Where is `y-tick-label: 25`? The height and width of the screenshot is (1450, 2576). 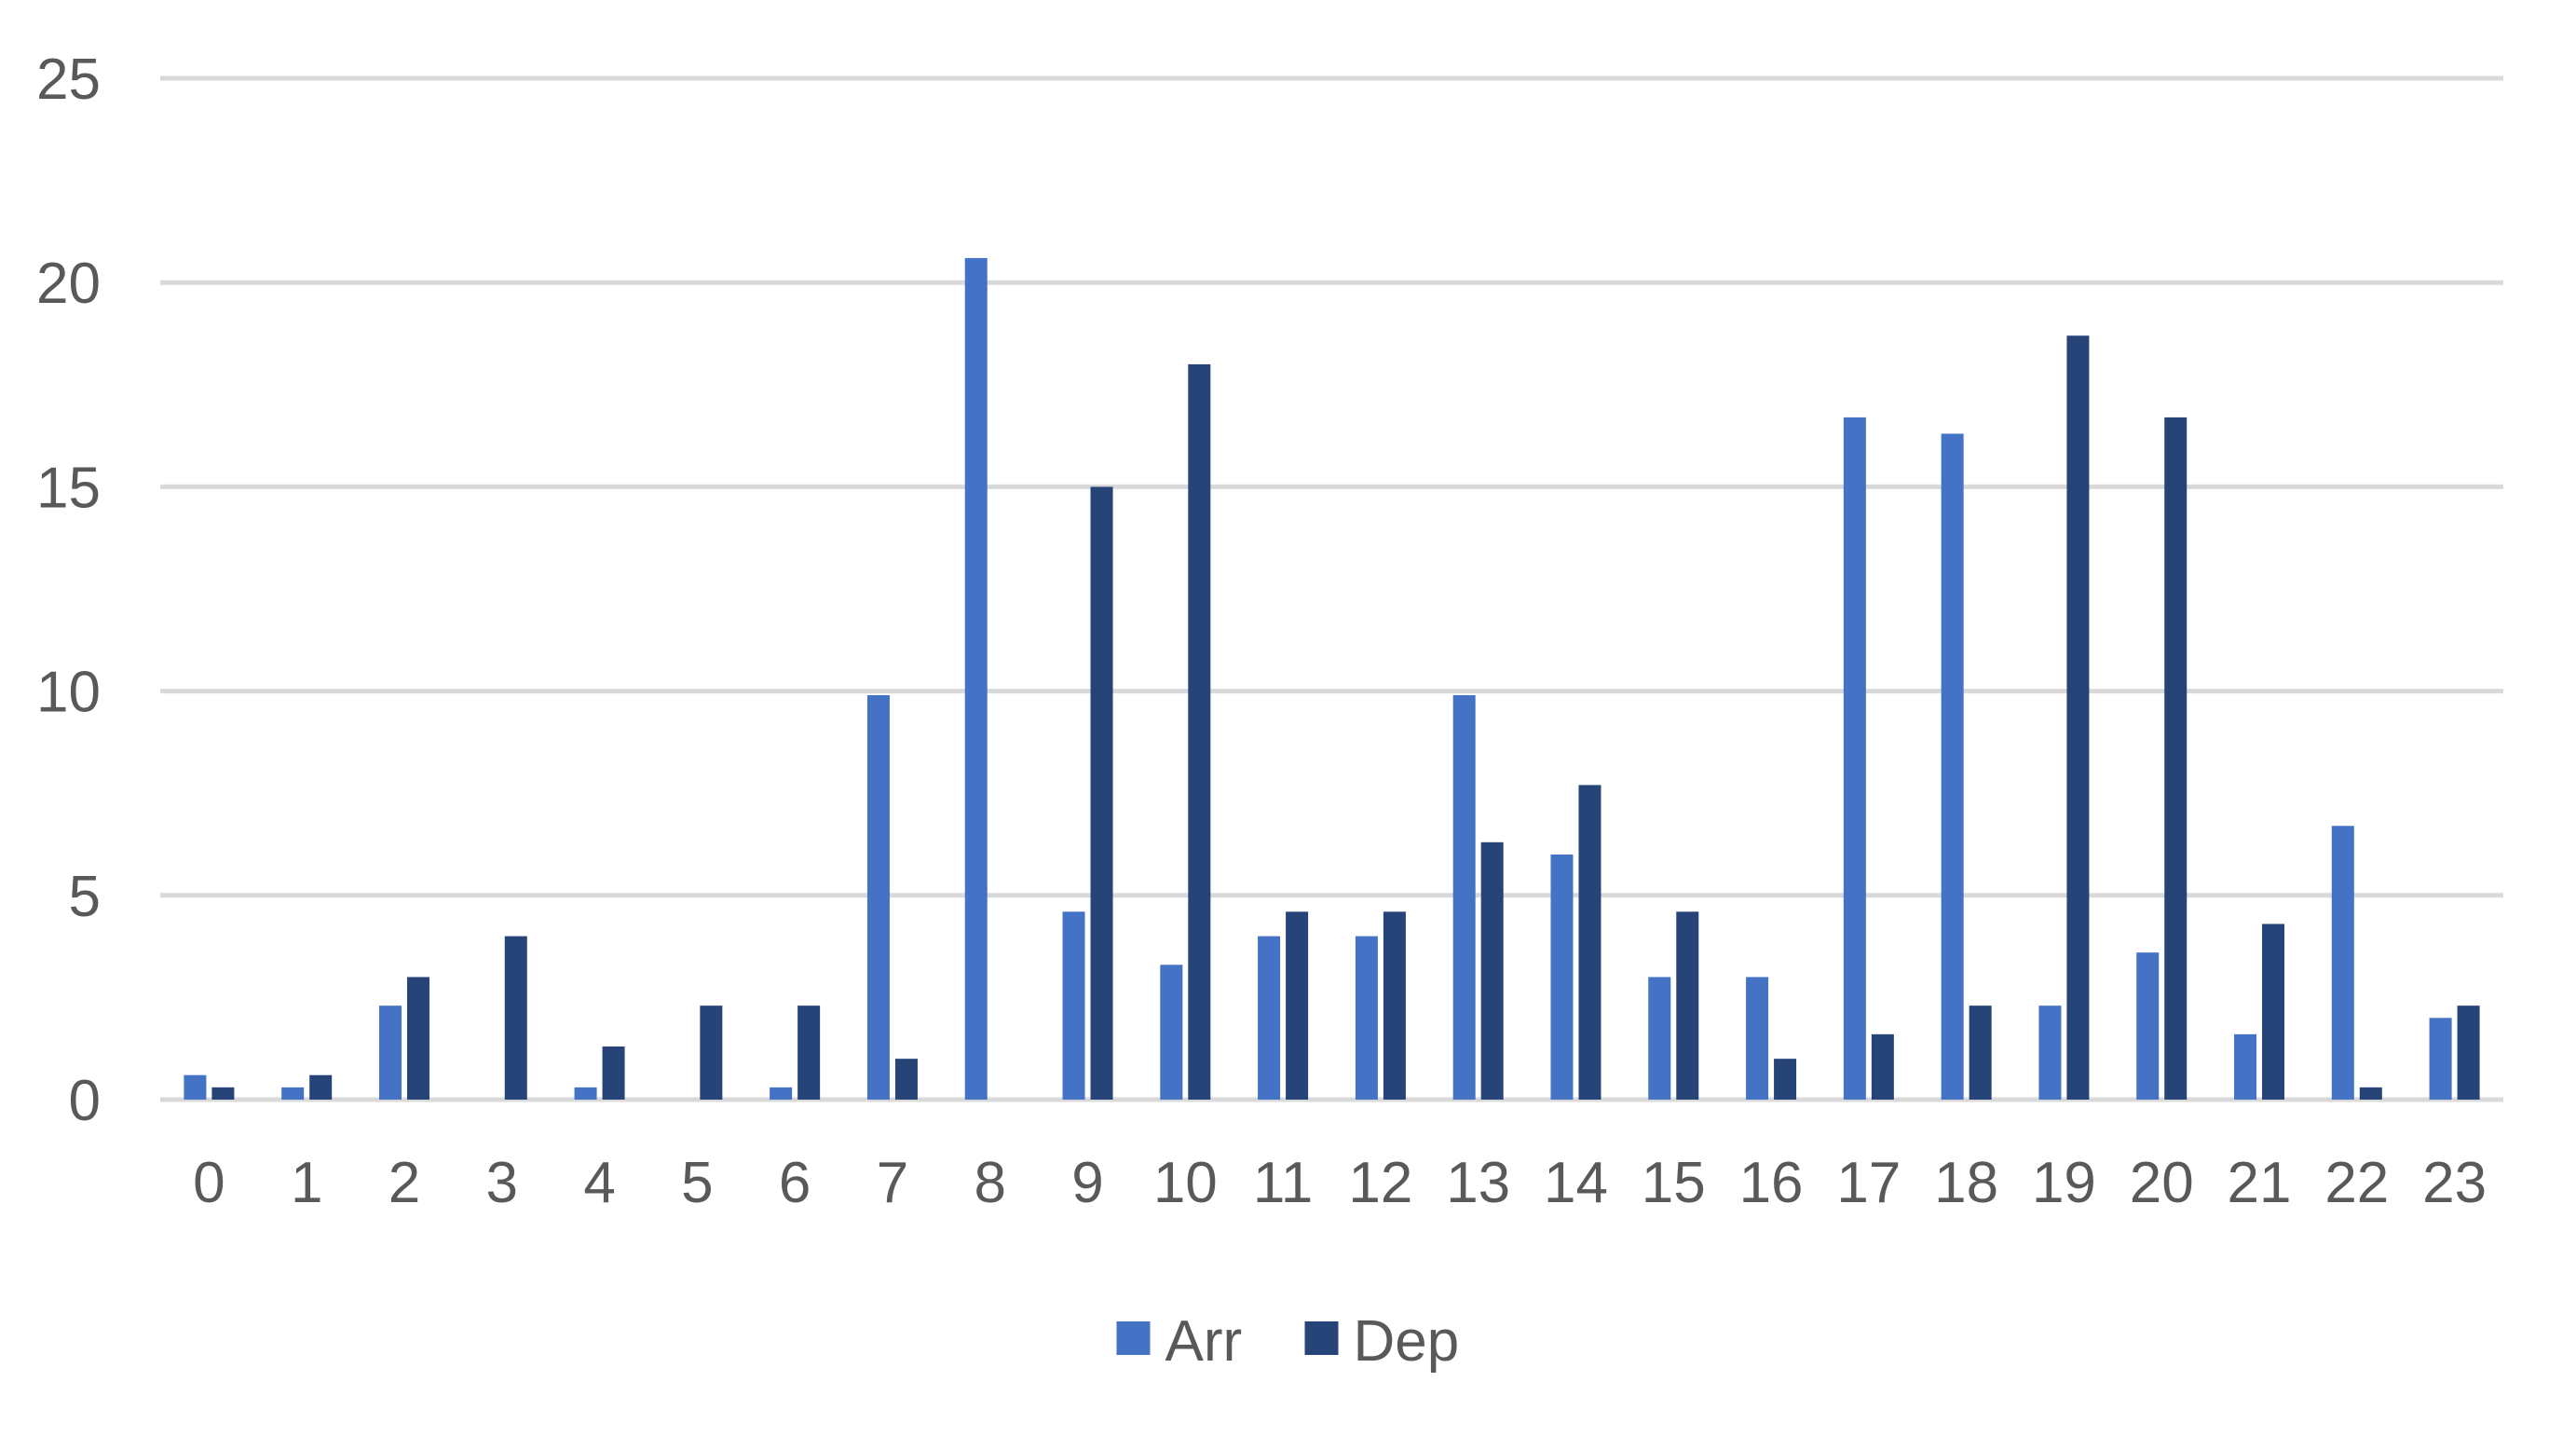
y-tick-label: 25 is located at coordinates (68, 80).